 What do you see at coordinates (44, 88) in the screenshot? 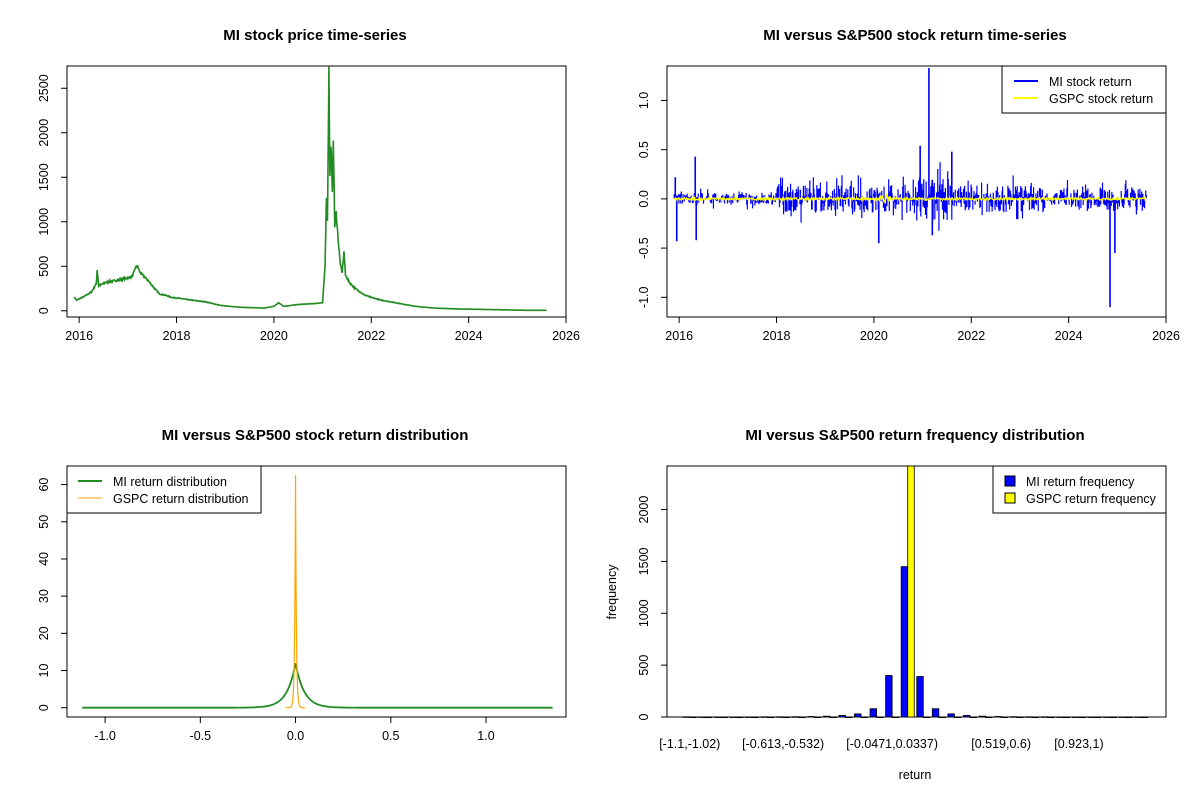
I see `y-tick-label: 2500` at bounding box center [44, 88].